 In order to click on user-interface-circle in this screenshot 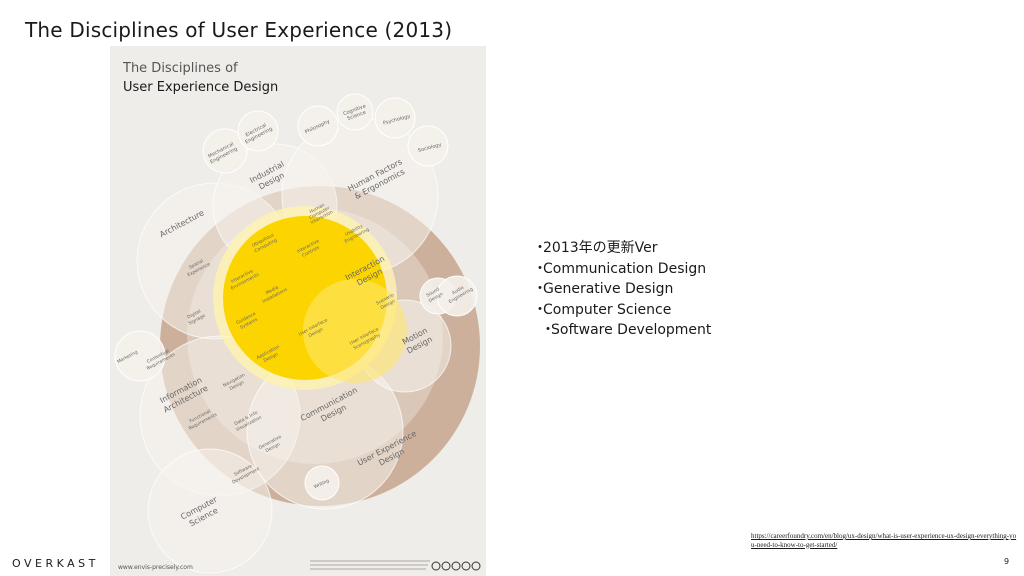, I will do `click(355, 331)`.